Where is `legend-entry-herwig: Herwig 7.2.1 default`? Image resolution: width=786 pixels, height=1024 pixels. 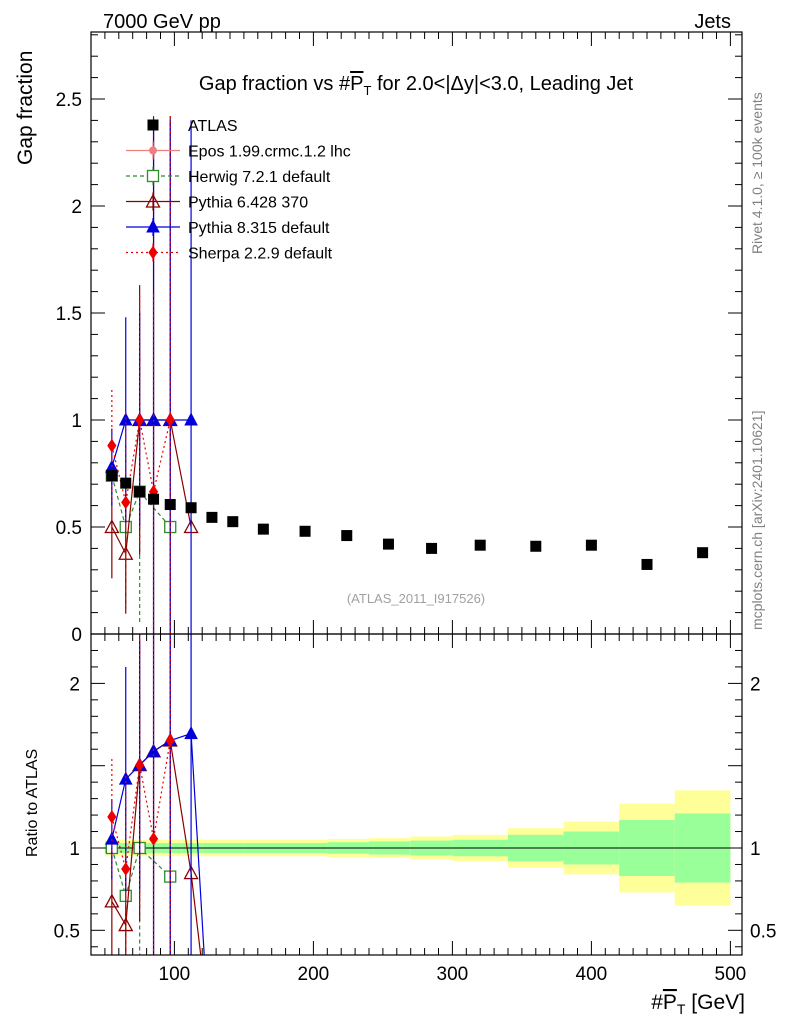
legend-entry-herwig: Herwig 7.2.1 default is located at coordinates (228, 176).